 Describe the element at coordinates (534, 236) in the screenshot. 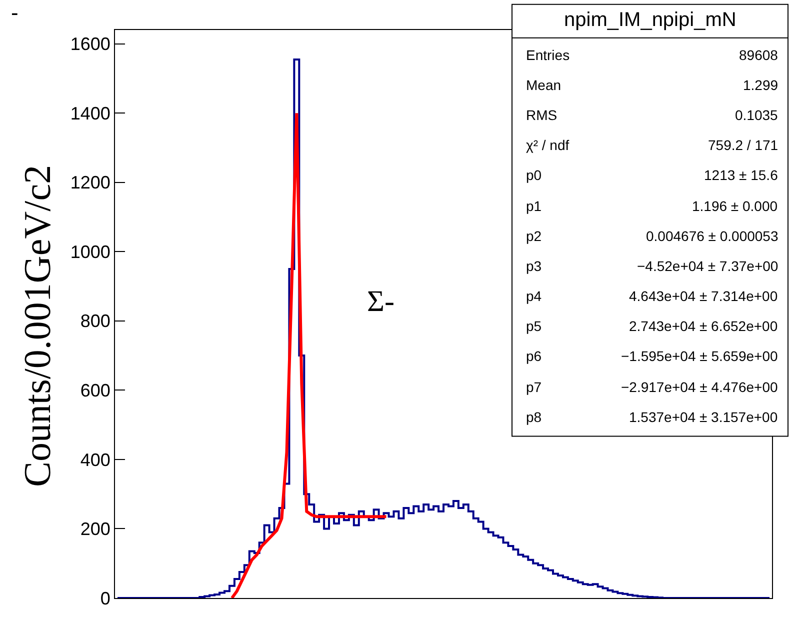

I see `annotation: p2` at that location.